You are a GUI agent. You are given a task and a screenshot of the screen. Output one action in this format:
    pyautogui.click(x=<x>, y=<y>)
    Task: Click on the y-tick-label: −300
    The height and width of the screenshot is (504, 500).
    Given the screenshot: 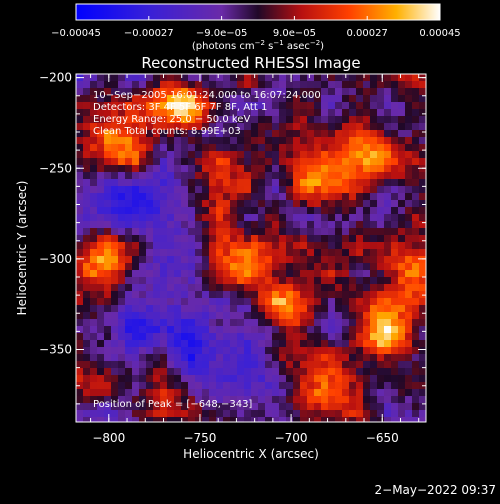 What is the action you would take?
    pyautogui.click(x=55, y=259)
    